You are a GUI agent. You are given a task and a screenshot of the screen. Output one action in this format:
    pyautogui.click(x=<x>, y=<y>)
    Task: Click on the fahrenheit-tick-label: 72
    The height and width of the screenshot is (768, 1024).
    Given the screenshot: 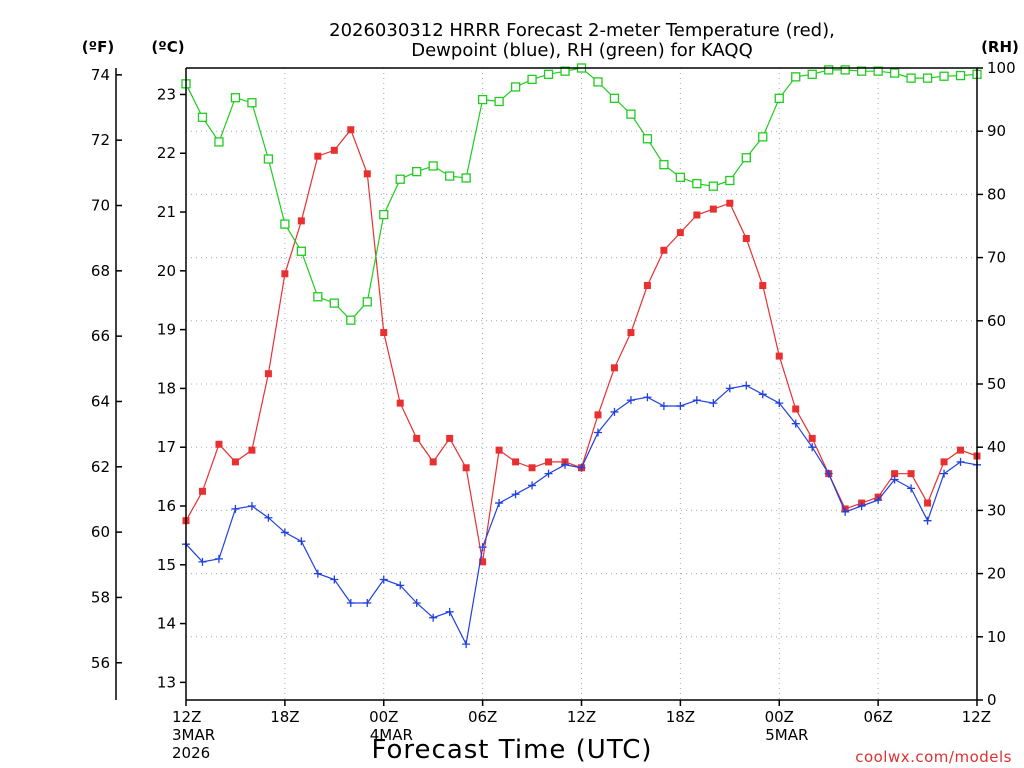 What is the action you would take?
    pyautogui.click(x=100, y=140)
    